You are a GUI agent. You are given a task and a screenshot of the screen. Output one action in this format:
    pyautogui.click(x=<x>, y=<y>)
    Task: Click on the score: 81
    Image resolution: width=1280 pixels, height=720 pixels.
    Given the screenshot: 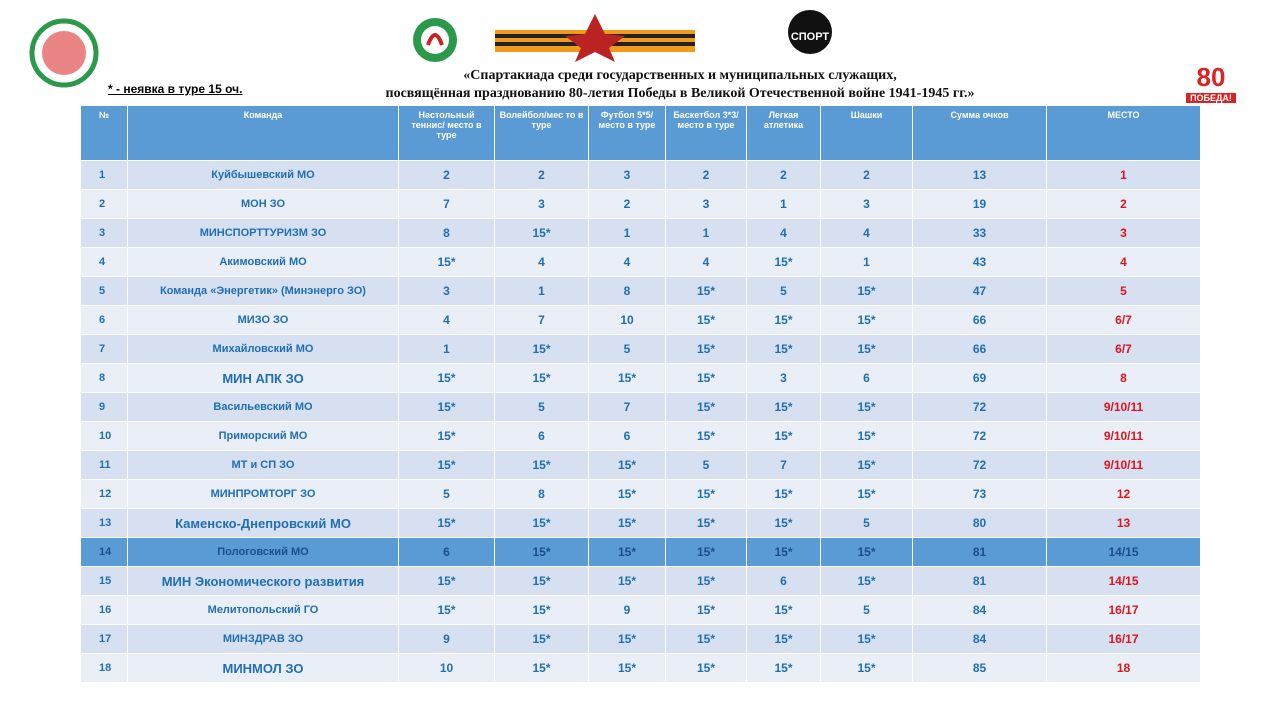 What is the action you would take?
    pyautogui.click(x=979, y=552)
    